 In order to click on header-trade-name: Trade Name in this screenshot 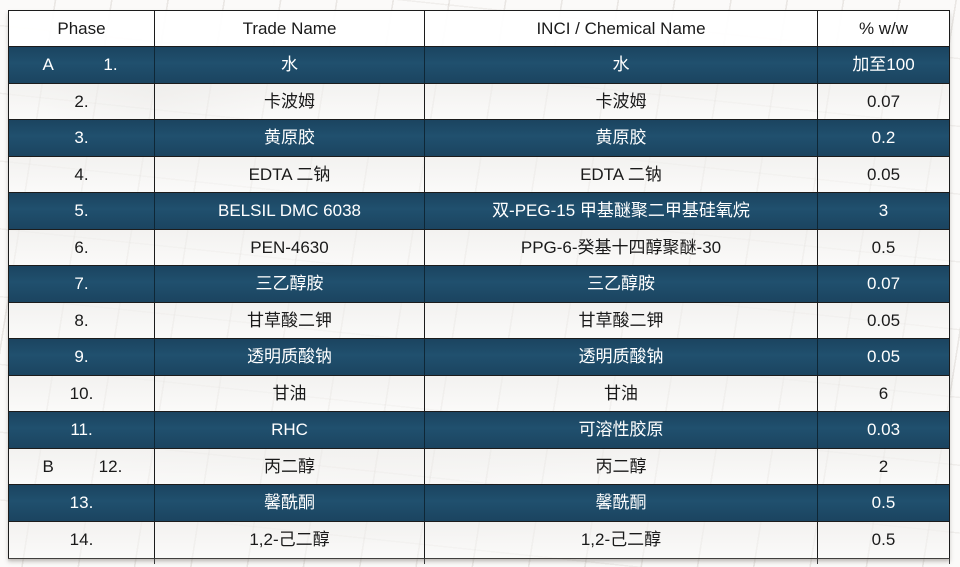, I will do `click(290, 28)`.